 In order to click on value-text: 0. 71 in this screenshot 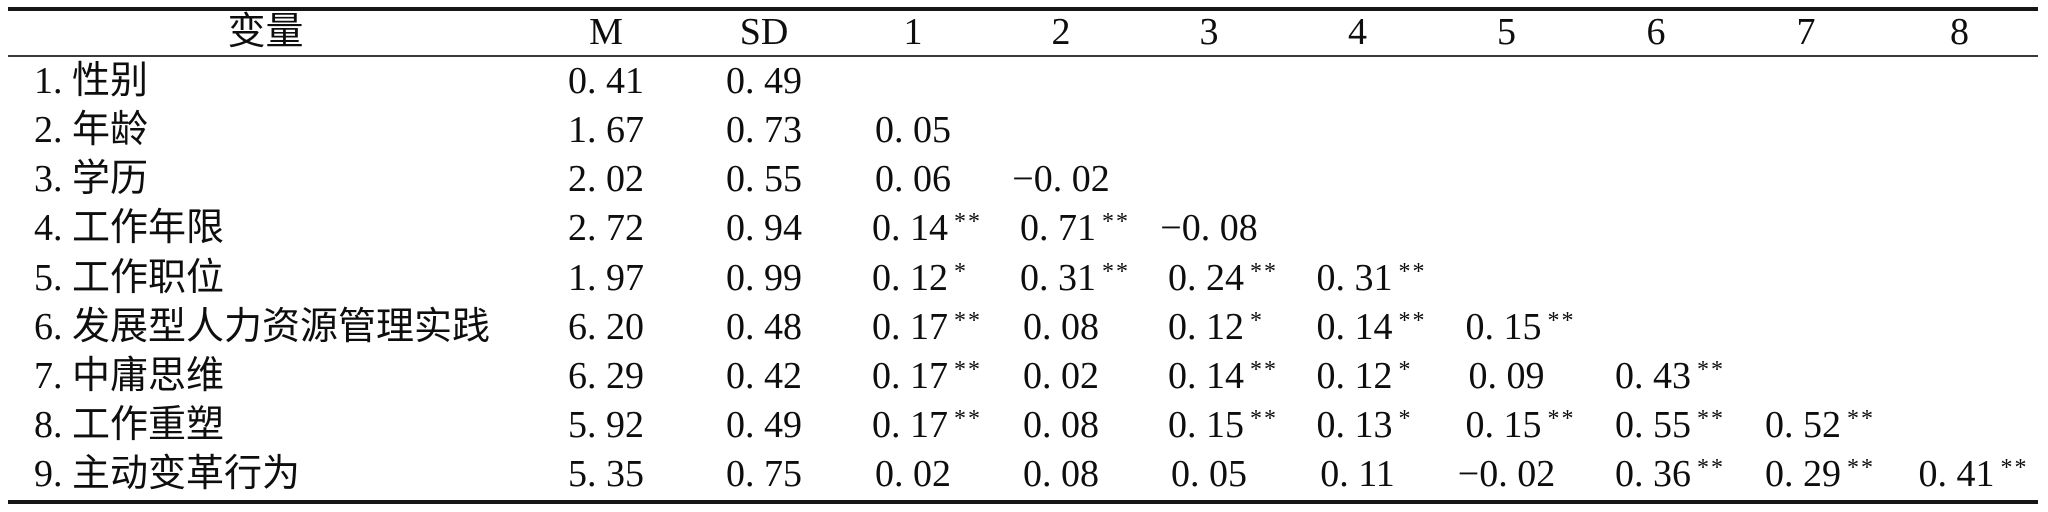, I will do `click(1058, 228)`.